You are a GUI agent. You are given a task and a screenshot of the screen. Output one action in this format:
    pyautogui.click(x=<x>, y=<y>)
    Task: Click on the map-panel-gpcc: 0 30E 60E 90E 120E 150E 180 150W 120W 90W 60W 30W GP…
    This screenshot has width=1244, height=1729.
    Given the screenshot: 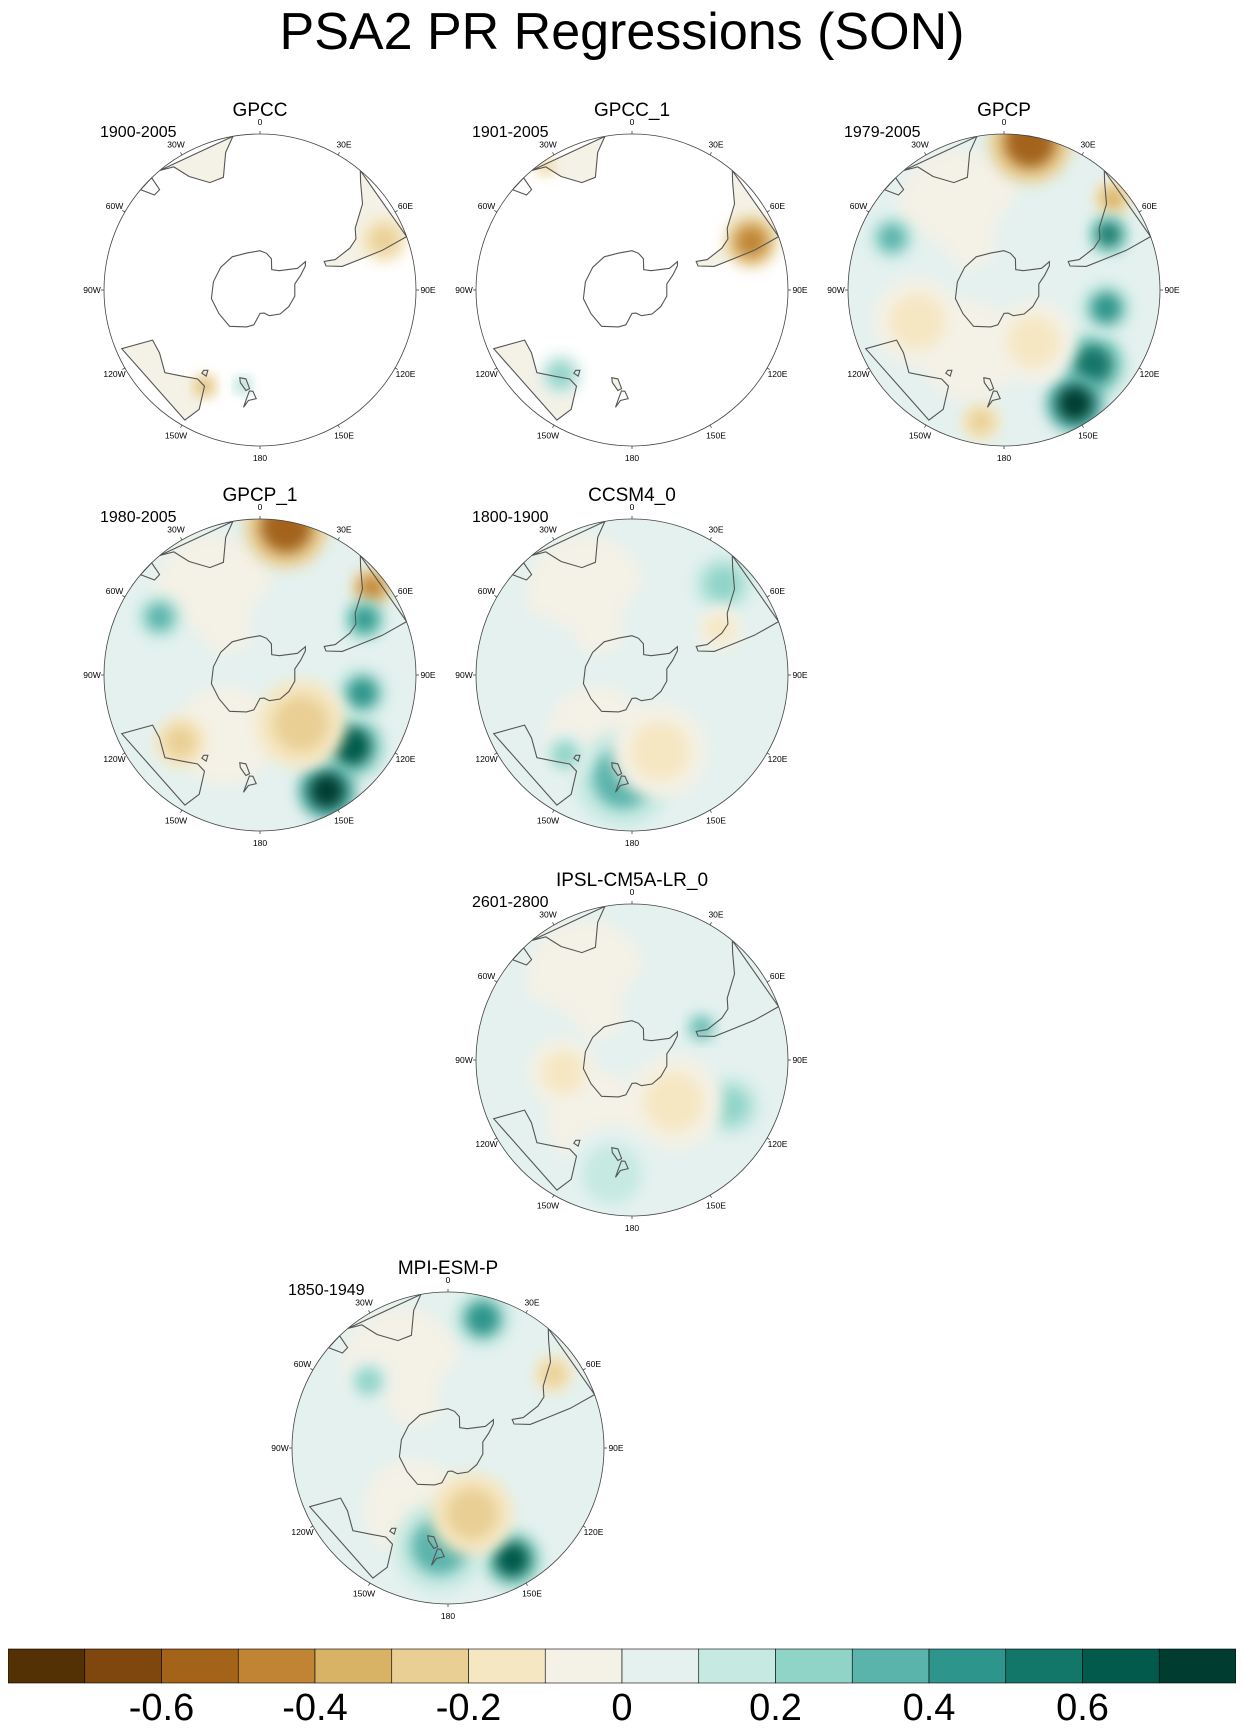 What is the action you would take?
    pyautogui.click(x=260, y=285)
    